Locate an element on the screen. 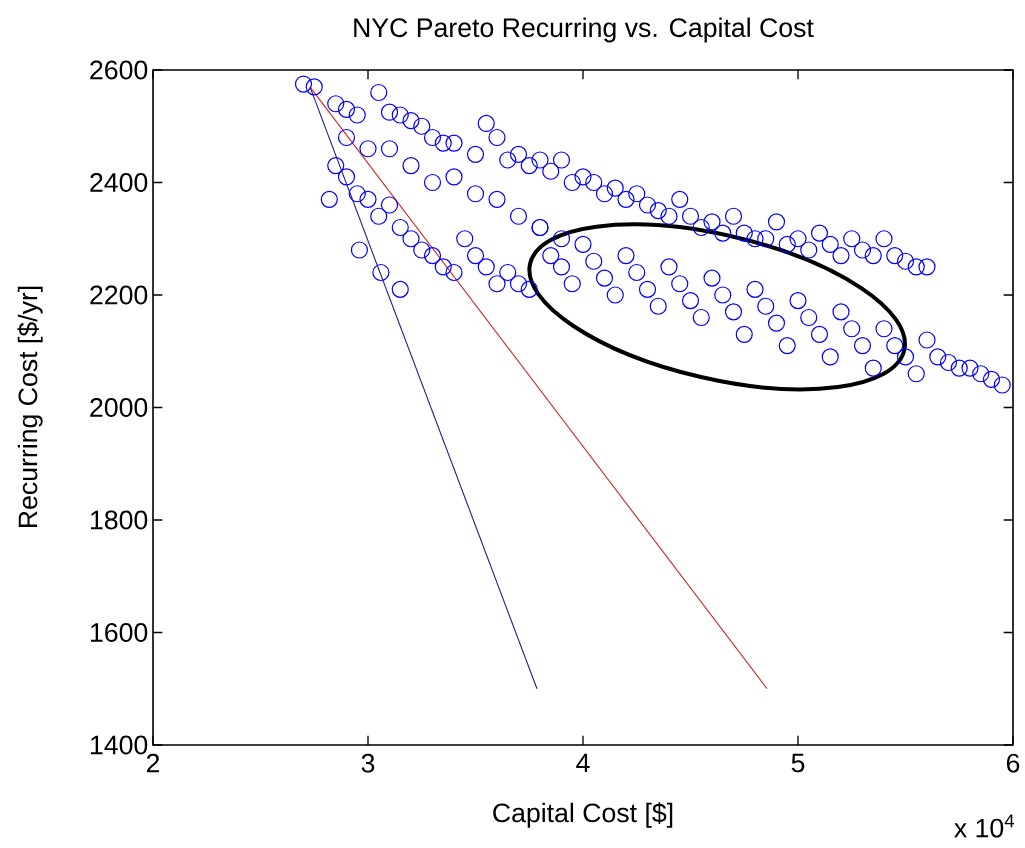  y-tick-label: 1400 is located at coordinates (119, 745).